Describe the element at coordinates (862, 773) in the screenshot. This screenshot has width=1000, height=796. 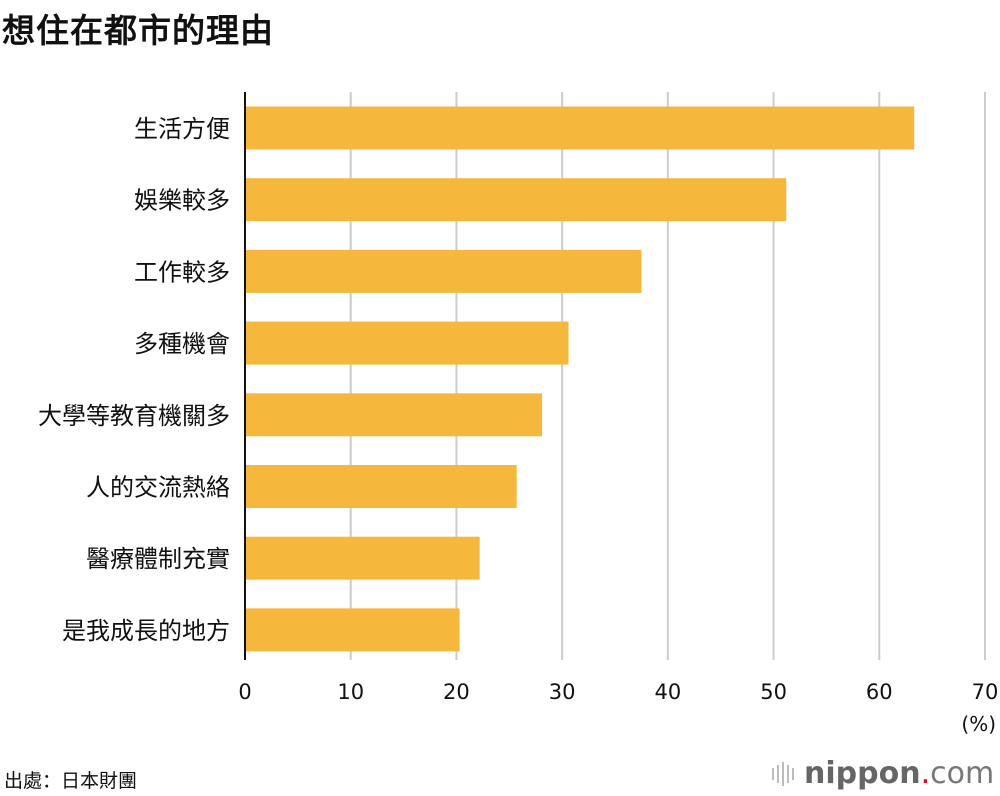
I see `logo-text: nippon` at that location.